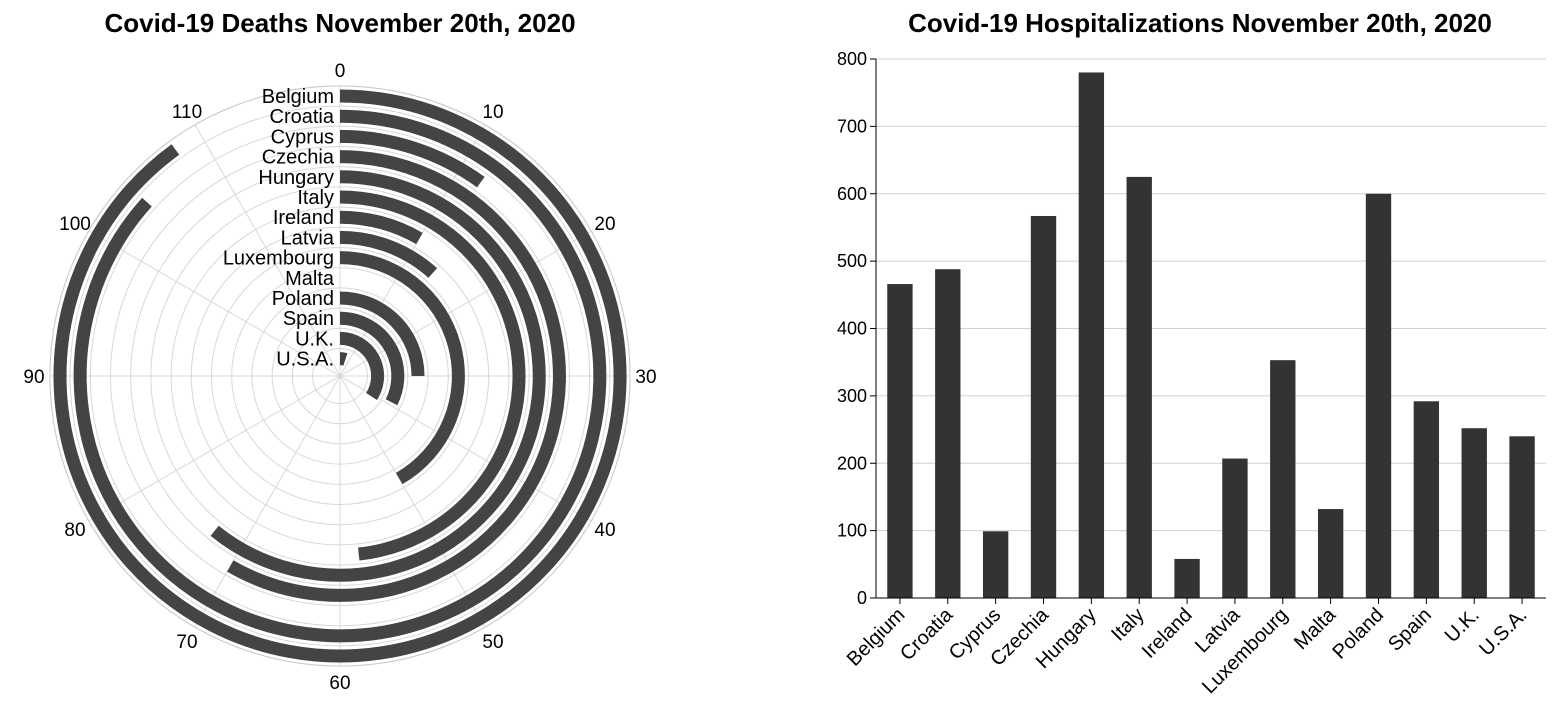 The height and width of the screenshot is (718, 1567). Describe the element at coordinates (1426, 499) in the screenshot. I see `bar-spain` at that location.